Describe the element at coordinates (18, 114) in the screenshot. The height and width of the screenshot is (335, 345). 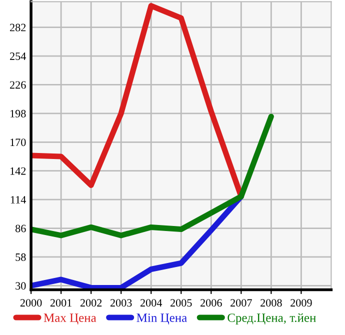
I see `y-tick-label: 198` at that location.